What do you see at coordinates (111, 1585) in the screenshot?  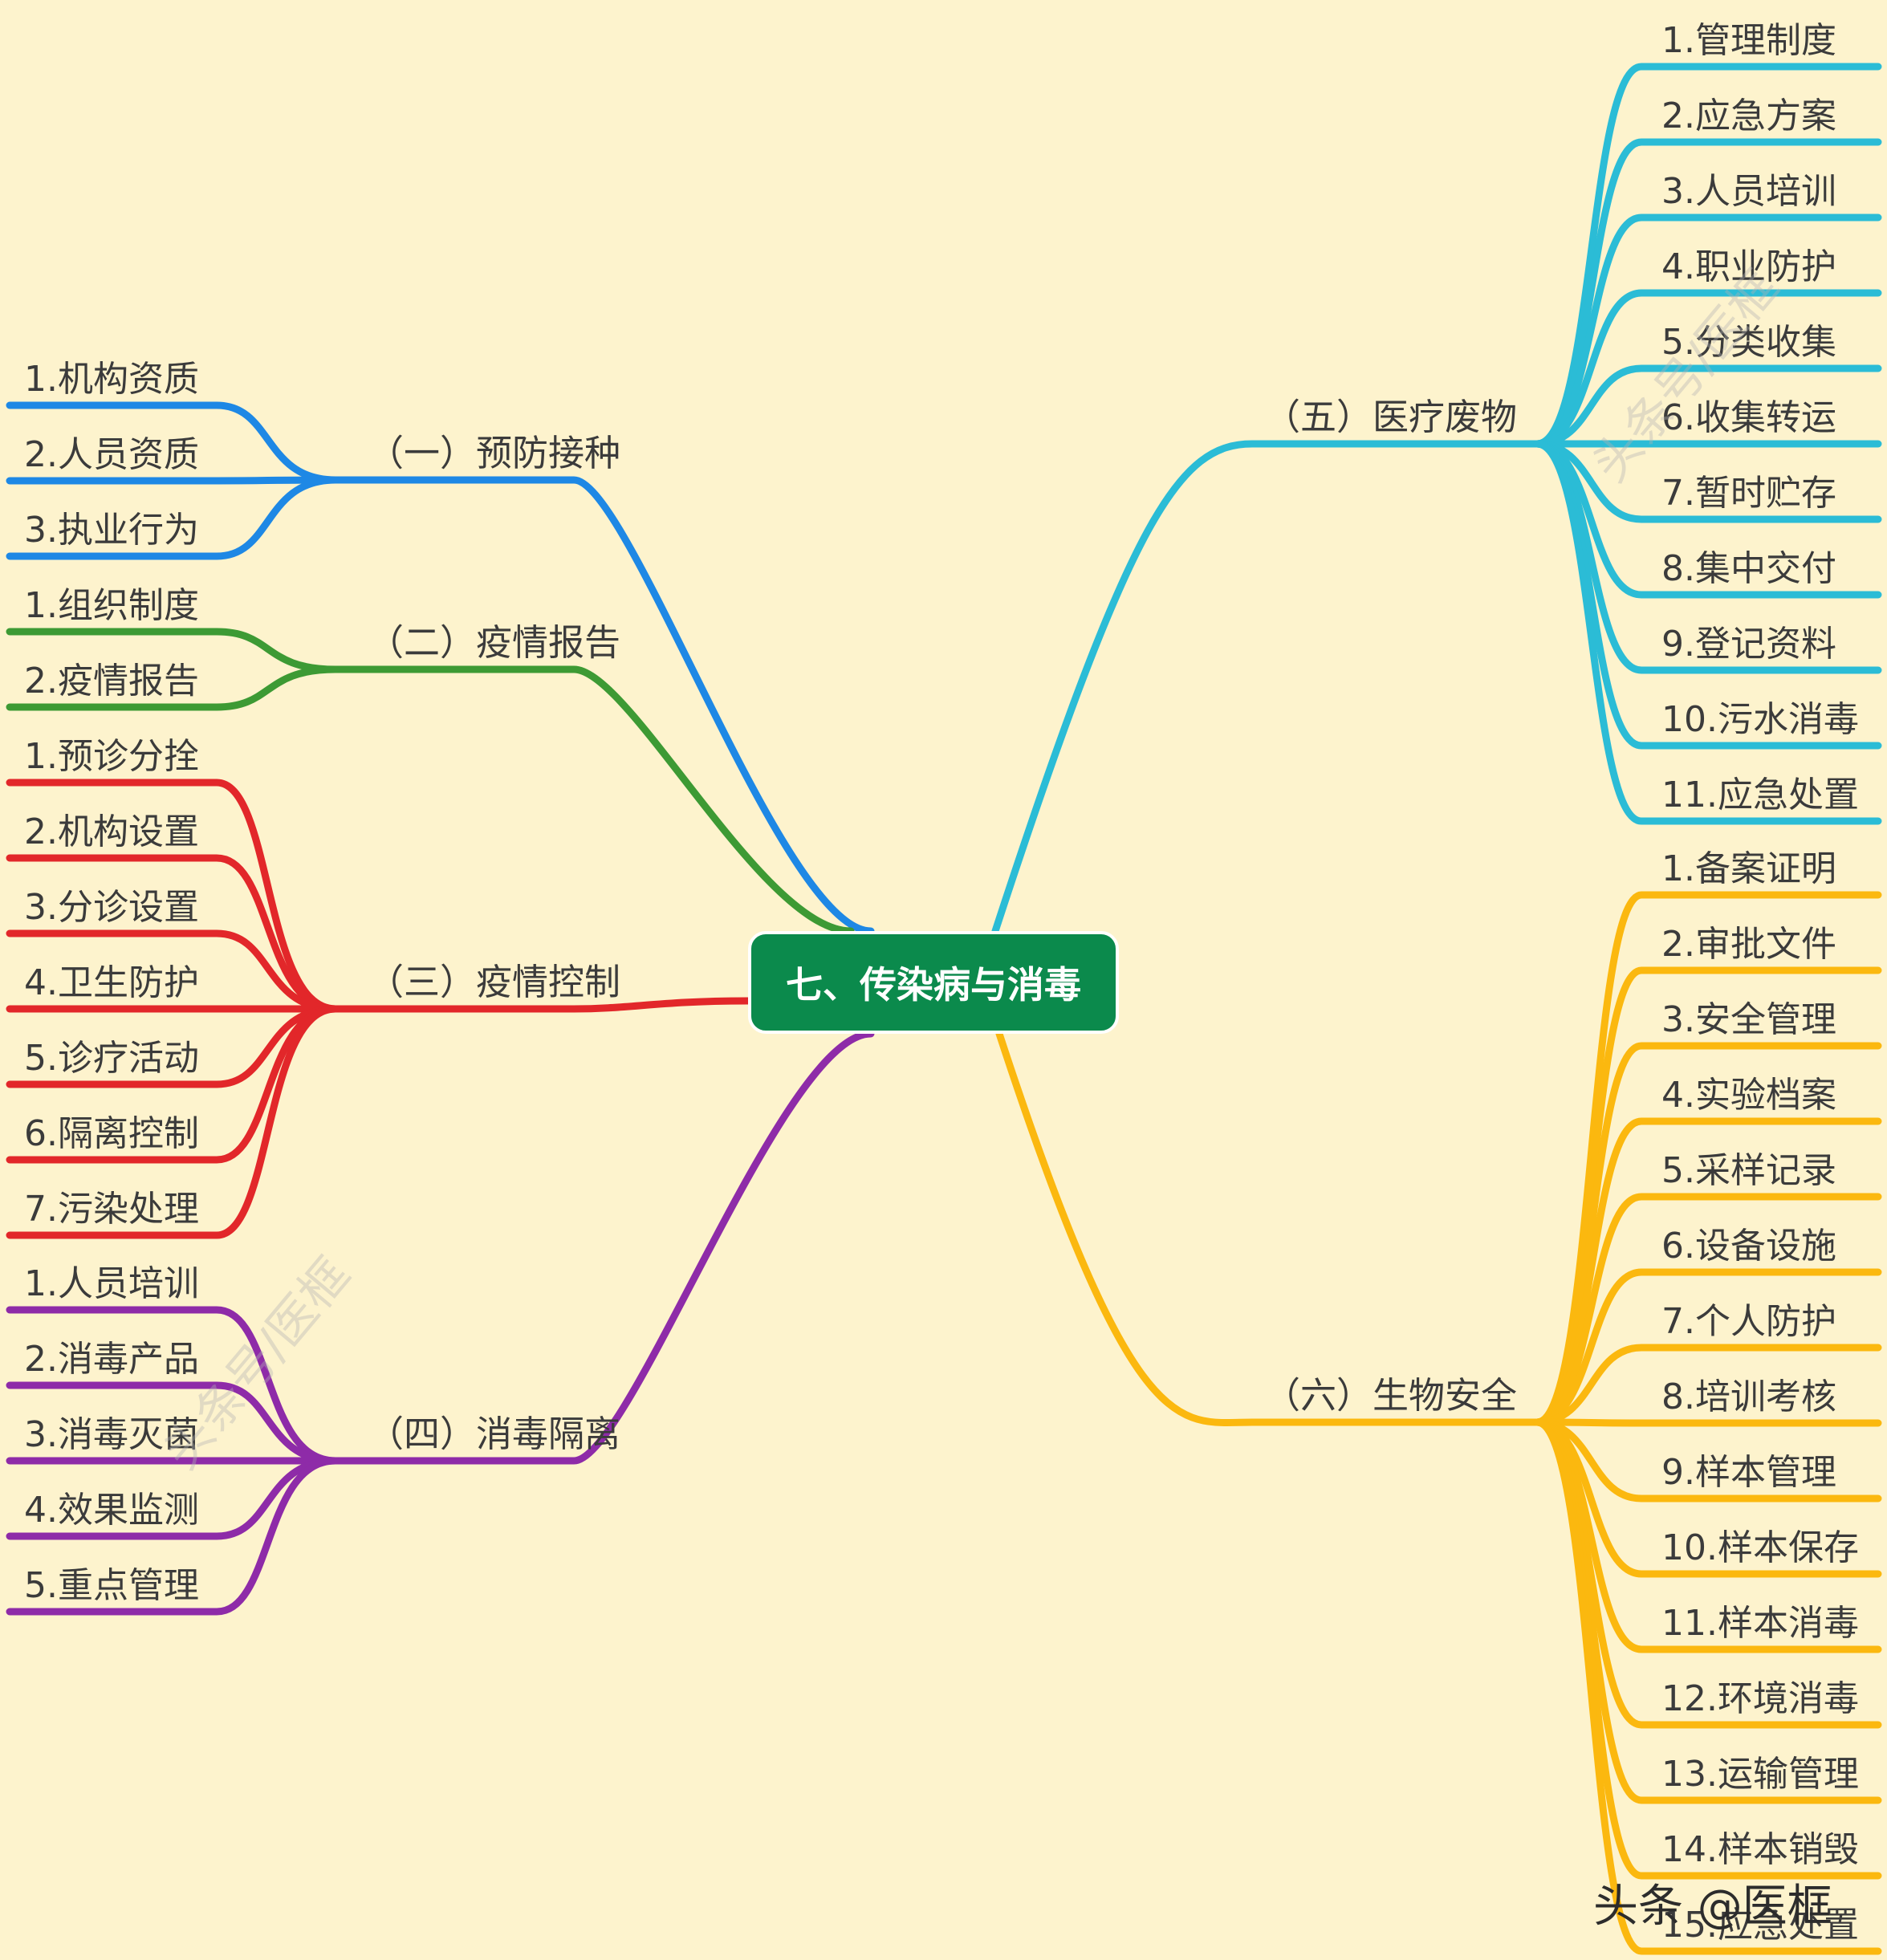 I see `leaf-node: 5.重点管理` at bounding box center [111, 1585].